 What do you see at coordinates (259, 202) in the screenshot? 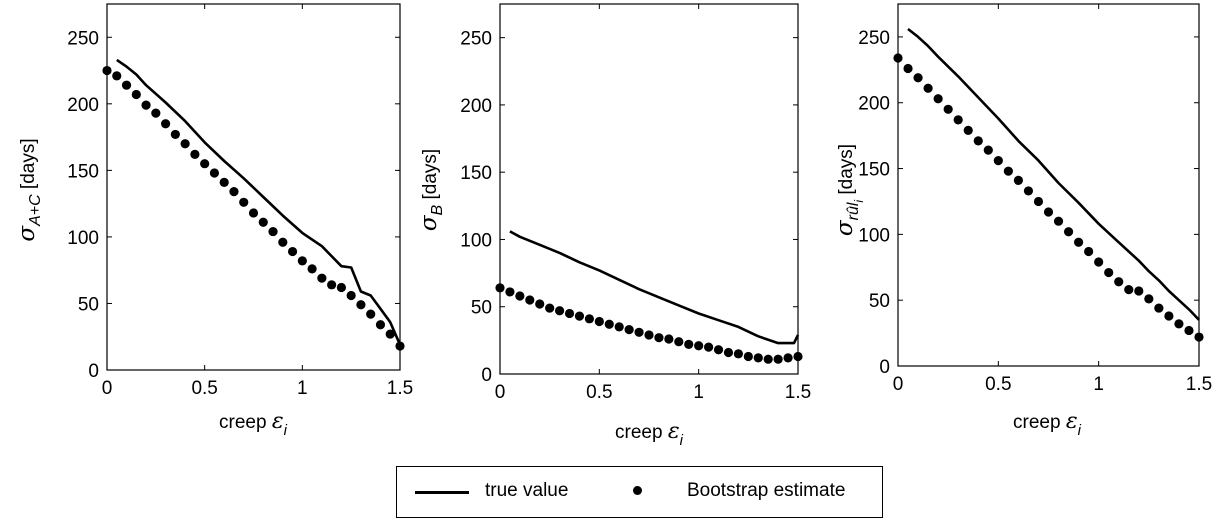
I see `series-line-true-value` at bounding box center [259, 202].